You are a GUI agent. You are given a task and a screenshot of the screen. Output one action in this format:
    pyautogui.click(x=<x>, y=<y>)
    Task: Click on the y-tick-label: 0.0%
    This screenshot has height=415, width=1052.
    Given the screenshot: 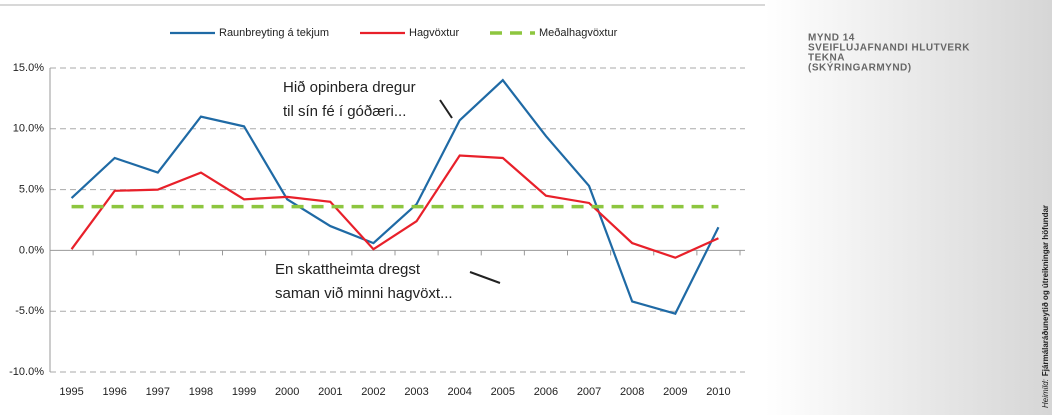 What is the action you would take?
    pyautogui.click(x=31, y=250)
    